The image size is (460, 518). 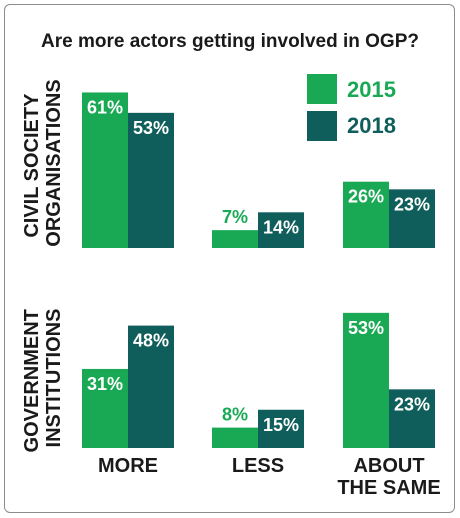 What do you see at coordinates (151, 341) in the screenshot?
I see `data-label: 48%` at bounding box center [151, 341].